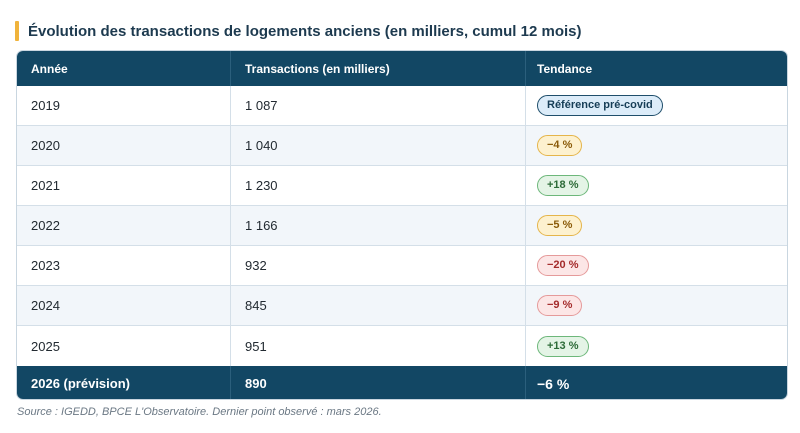  Describe the element at coordinates (378, 225) in the screenshot. I see `transactions-cell: 1 166` at that location.